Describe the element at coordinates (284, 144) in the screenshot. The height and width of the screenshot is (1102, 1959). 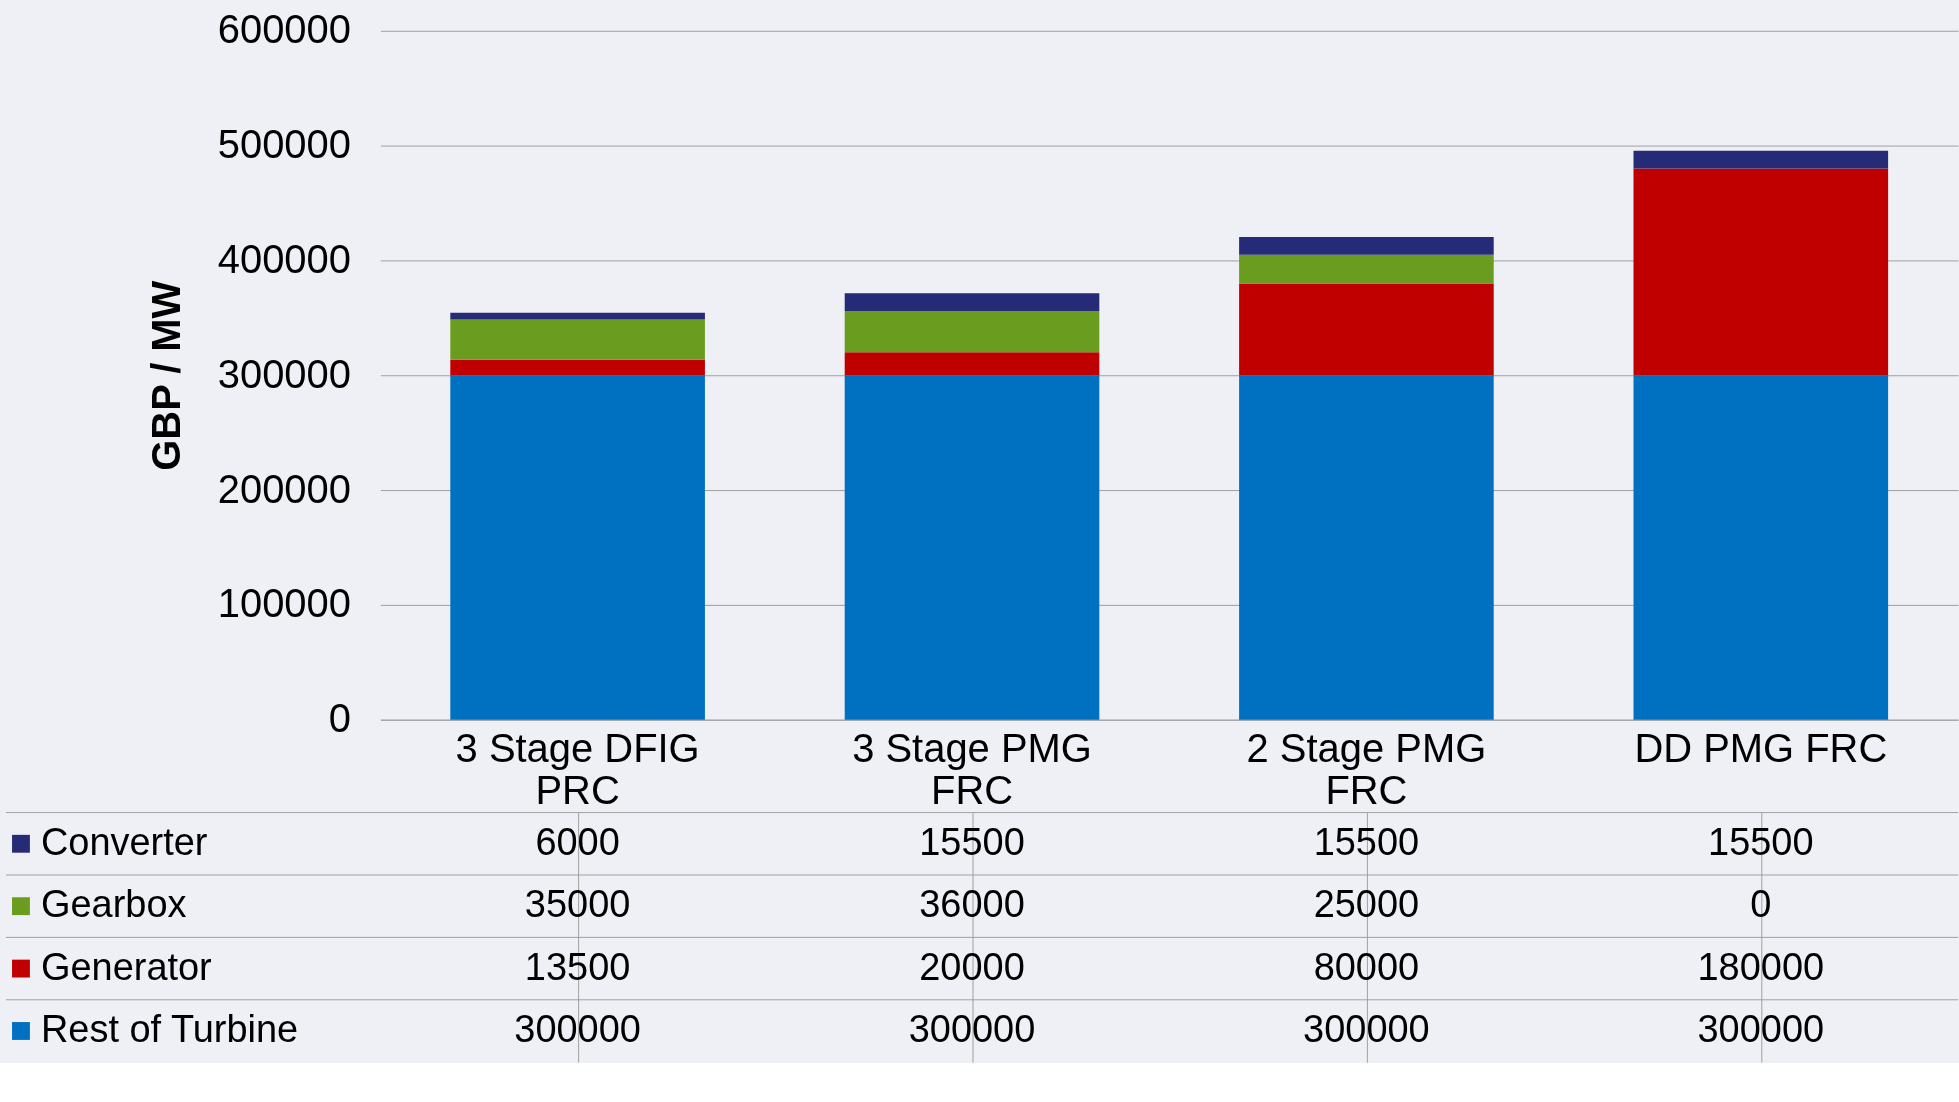
I see `y-tick-label: 500000` at that location.